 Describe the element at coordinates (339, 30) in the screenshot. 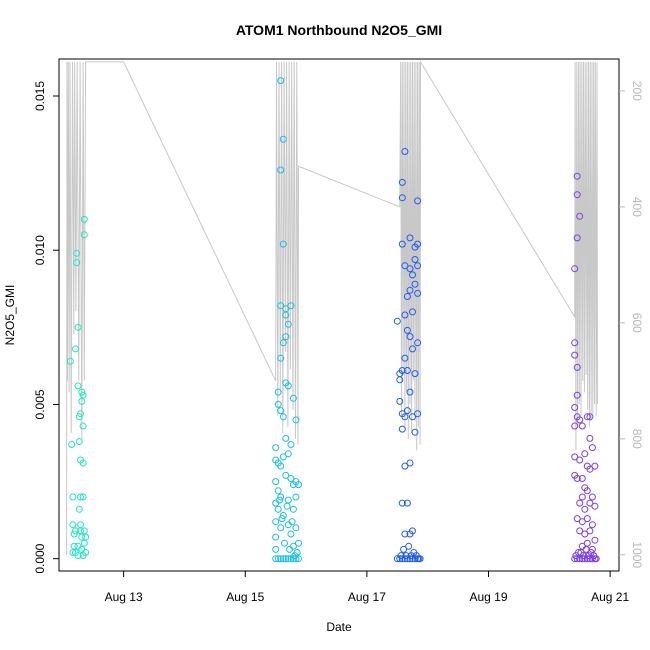

I see `chart-title: ATOM1 Northbound N2O5_GMI` at that location.